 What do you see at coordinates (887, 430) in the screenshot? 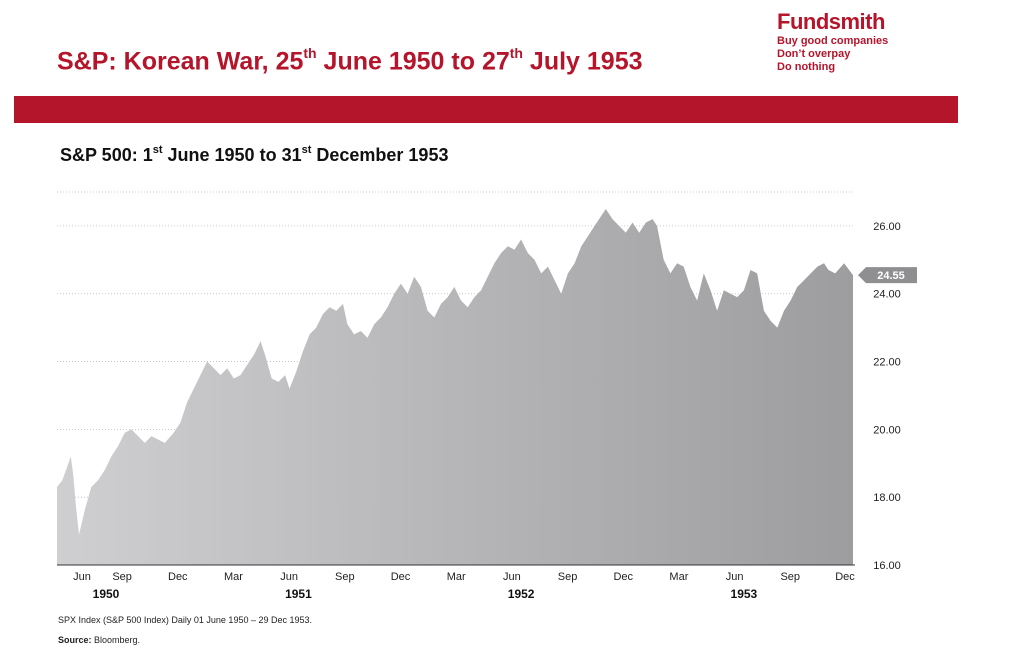
I see `y-tick-label: 20.00` at bounding box center [887, 430].